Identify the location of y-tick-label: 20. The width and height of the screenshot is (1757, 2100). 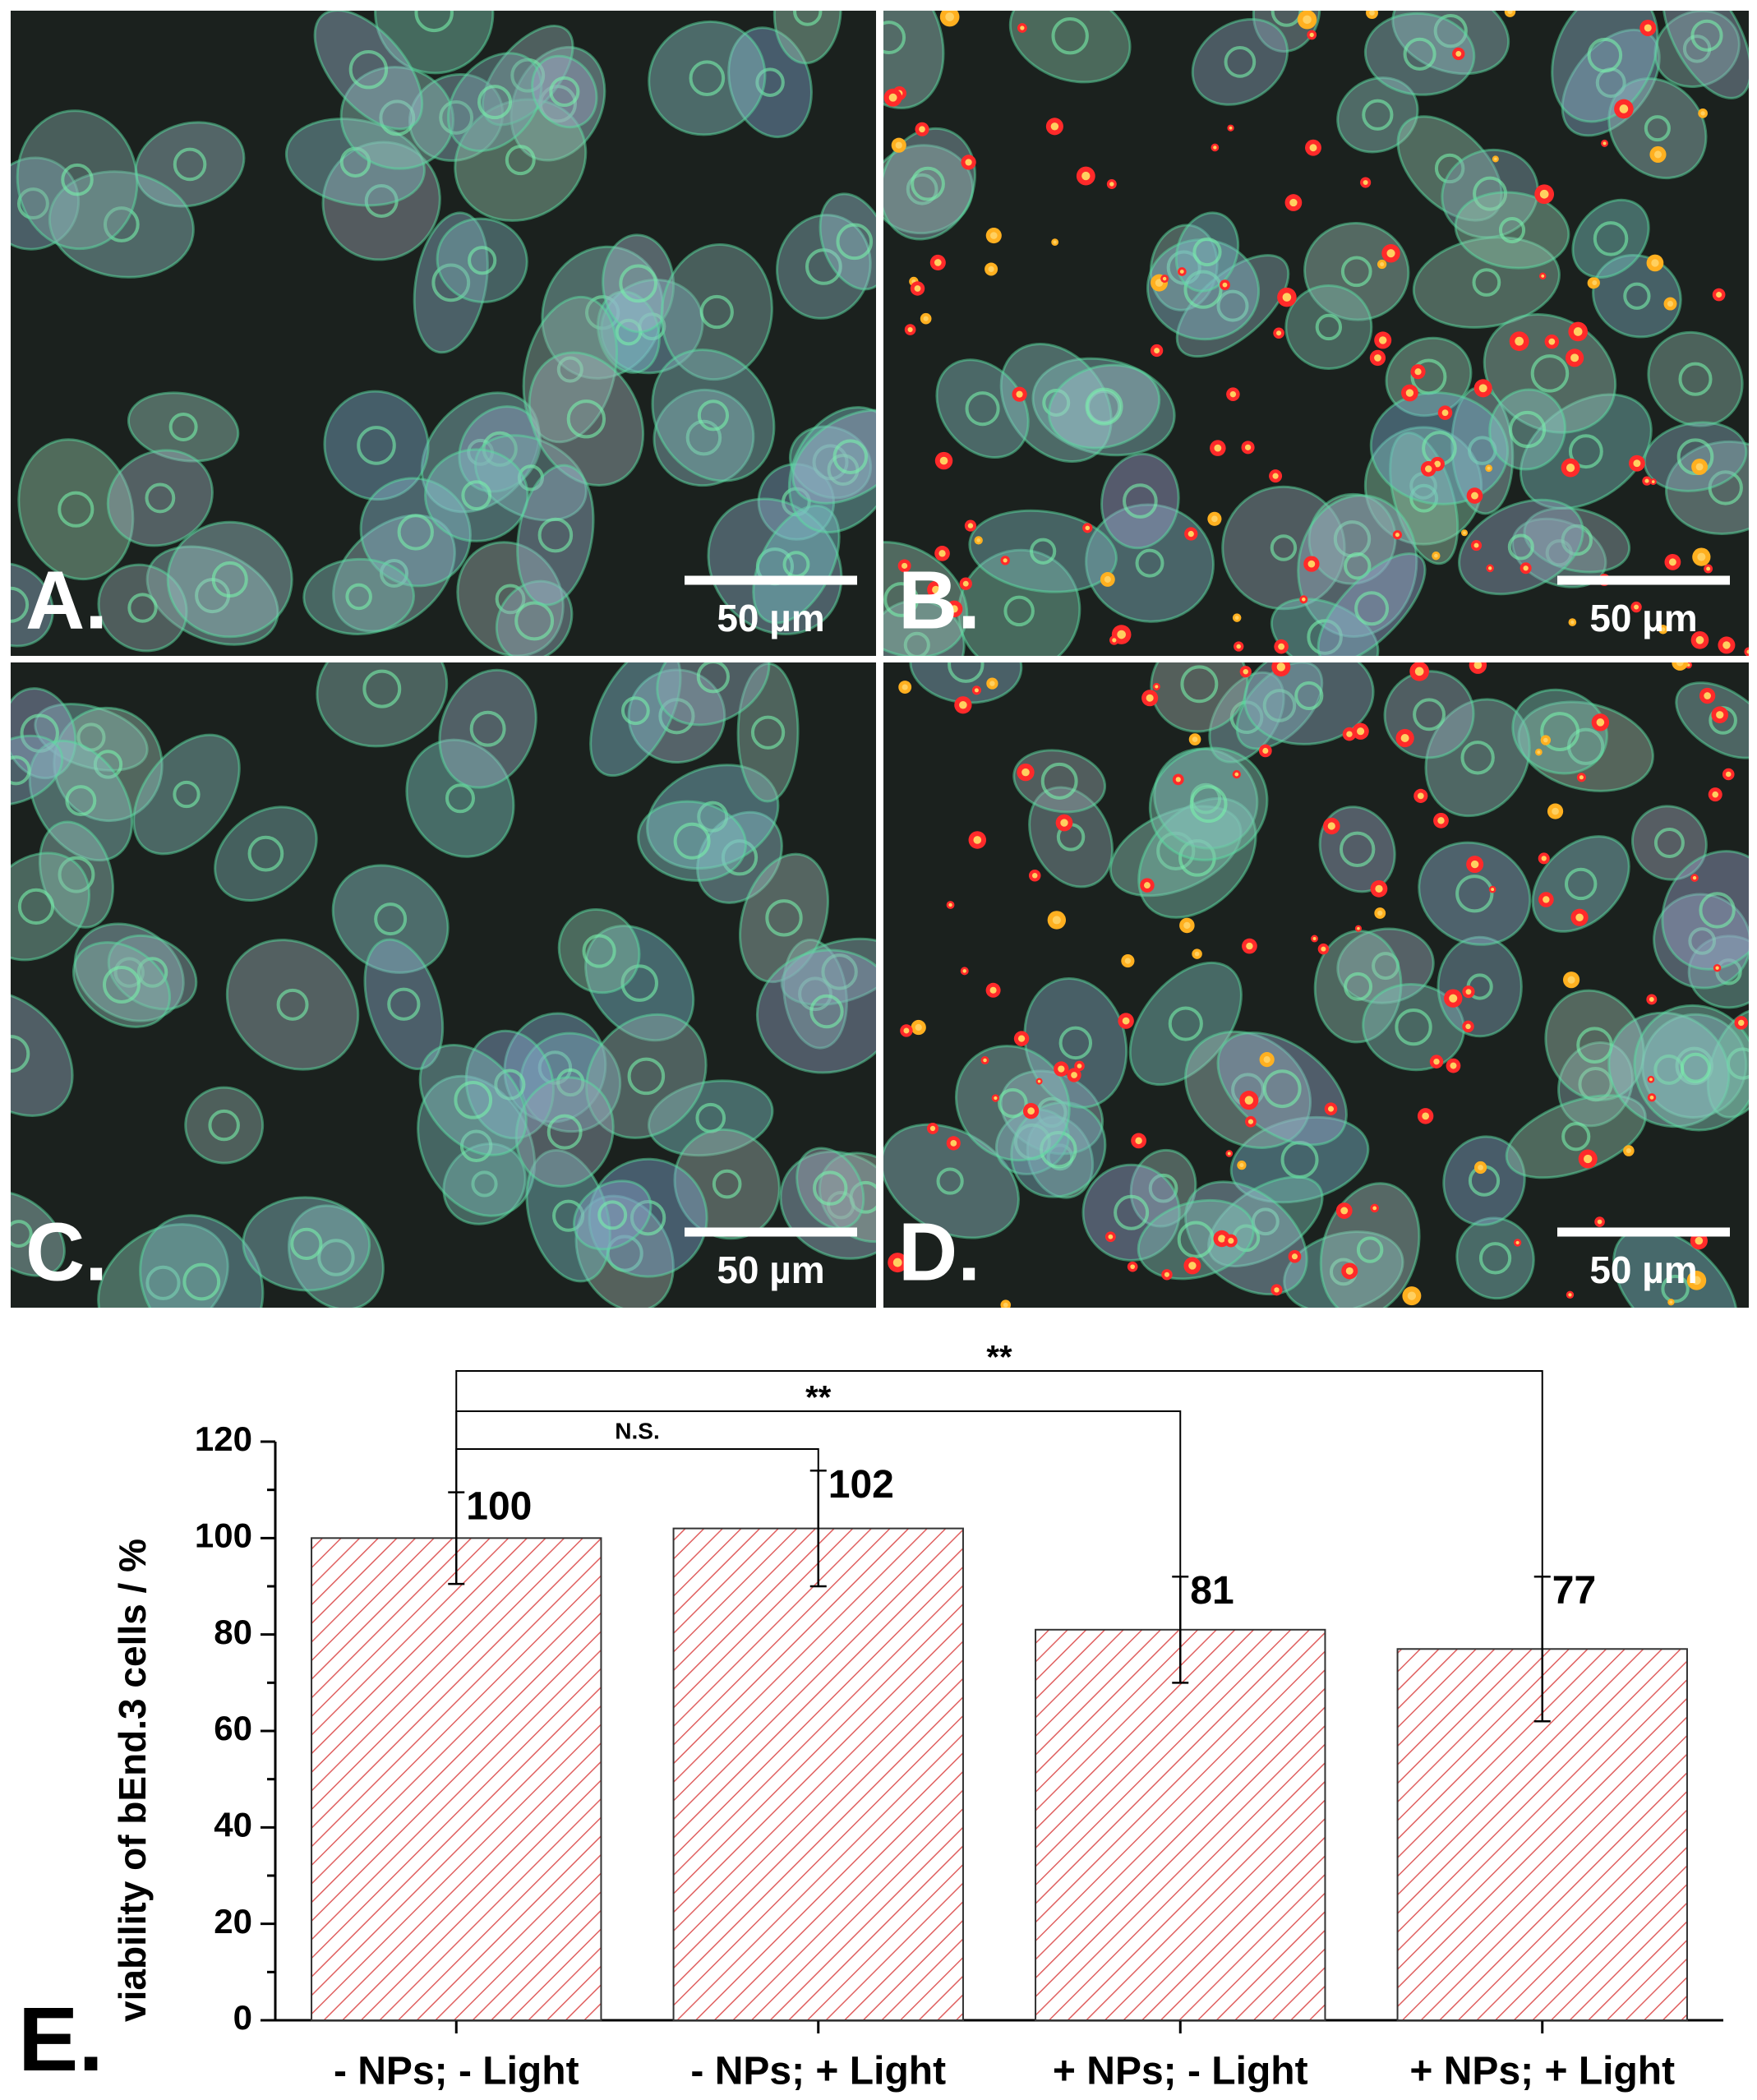
(233, 1921).